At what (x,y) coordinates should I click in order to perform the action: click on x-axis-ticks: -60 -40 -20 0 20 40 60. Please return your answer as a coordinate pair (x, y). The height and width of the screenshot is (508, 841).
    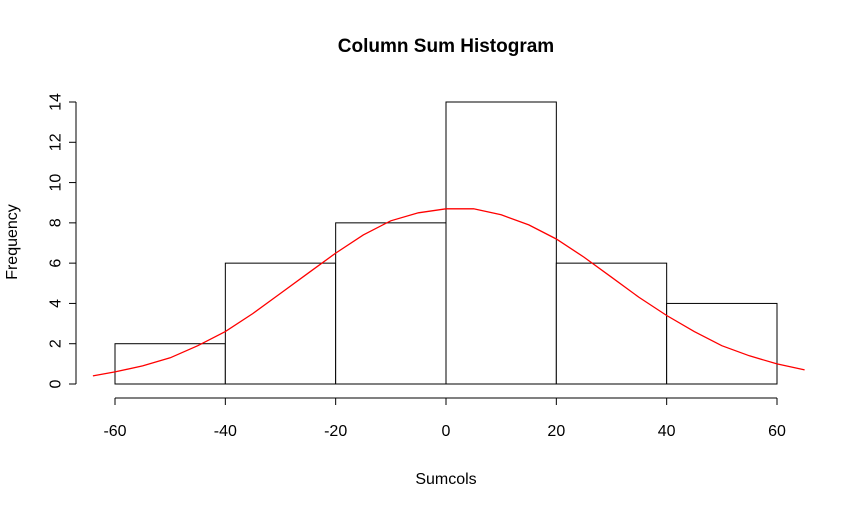
    Looking at the image, I should click on (444, 419).